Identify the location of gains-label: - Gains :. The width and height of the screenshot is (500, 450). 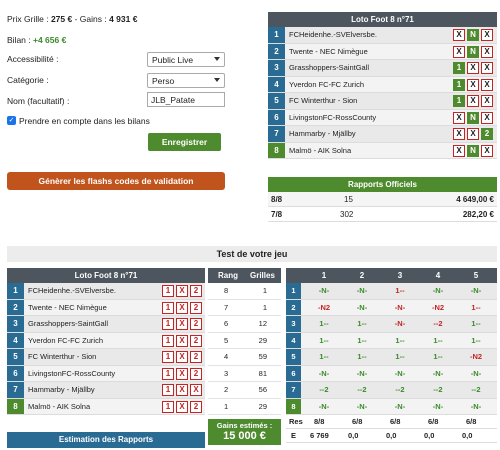
(90, 19).